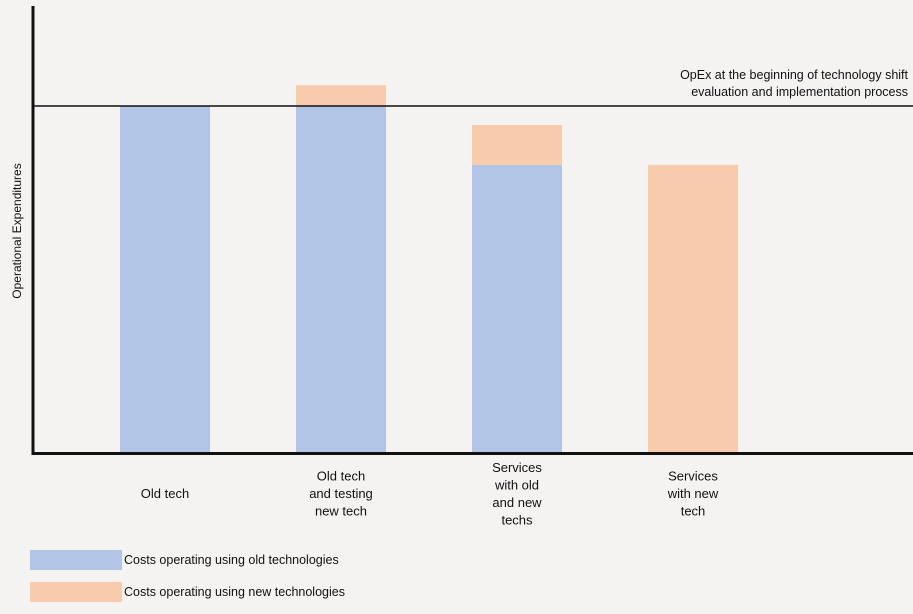  Describe the element at coordinates (231, 560) in the screenshot. I see `legend-label-old-tech: Costs operating using old technologies` at that location.